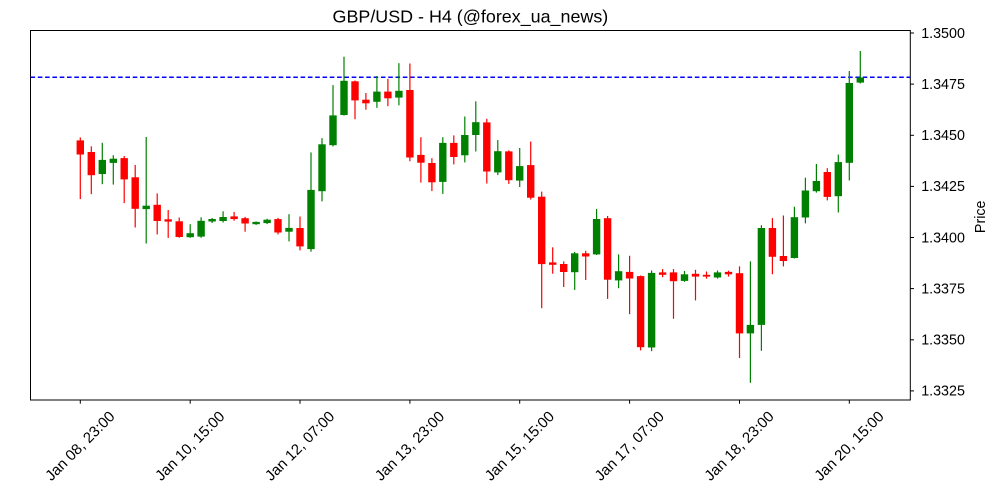 Image resolution: width=1000 pixels, height=500 pixels. What do you see at coordinates (981, 216) in the screenshot?
I see `svg-text: Price` at bounding box center [981, 216].